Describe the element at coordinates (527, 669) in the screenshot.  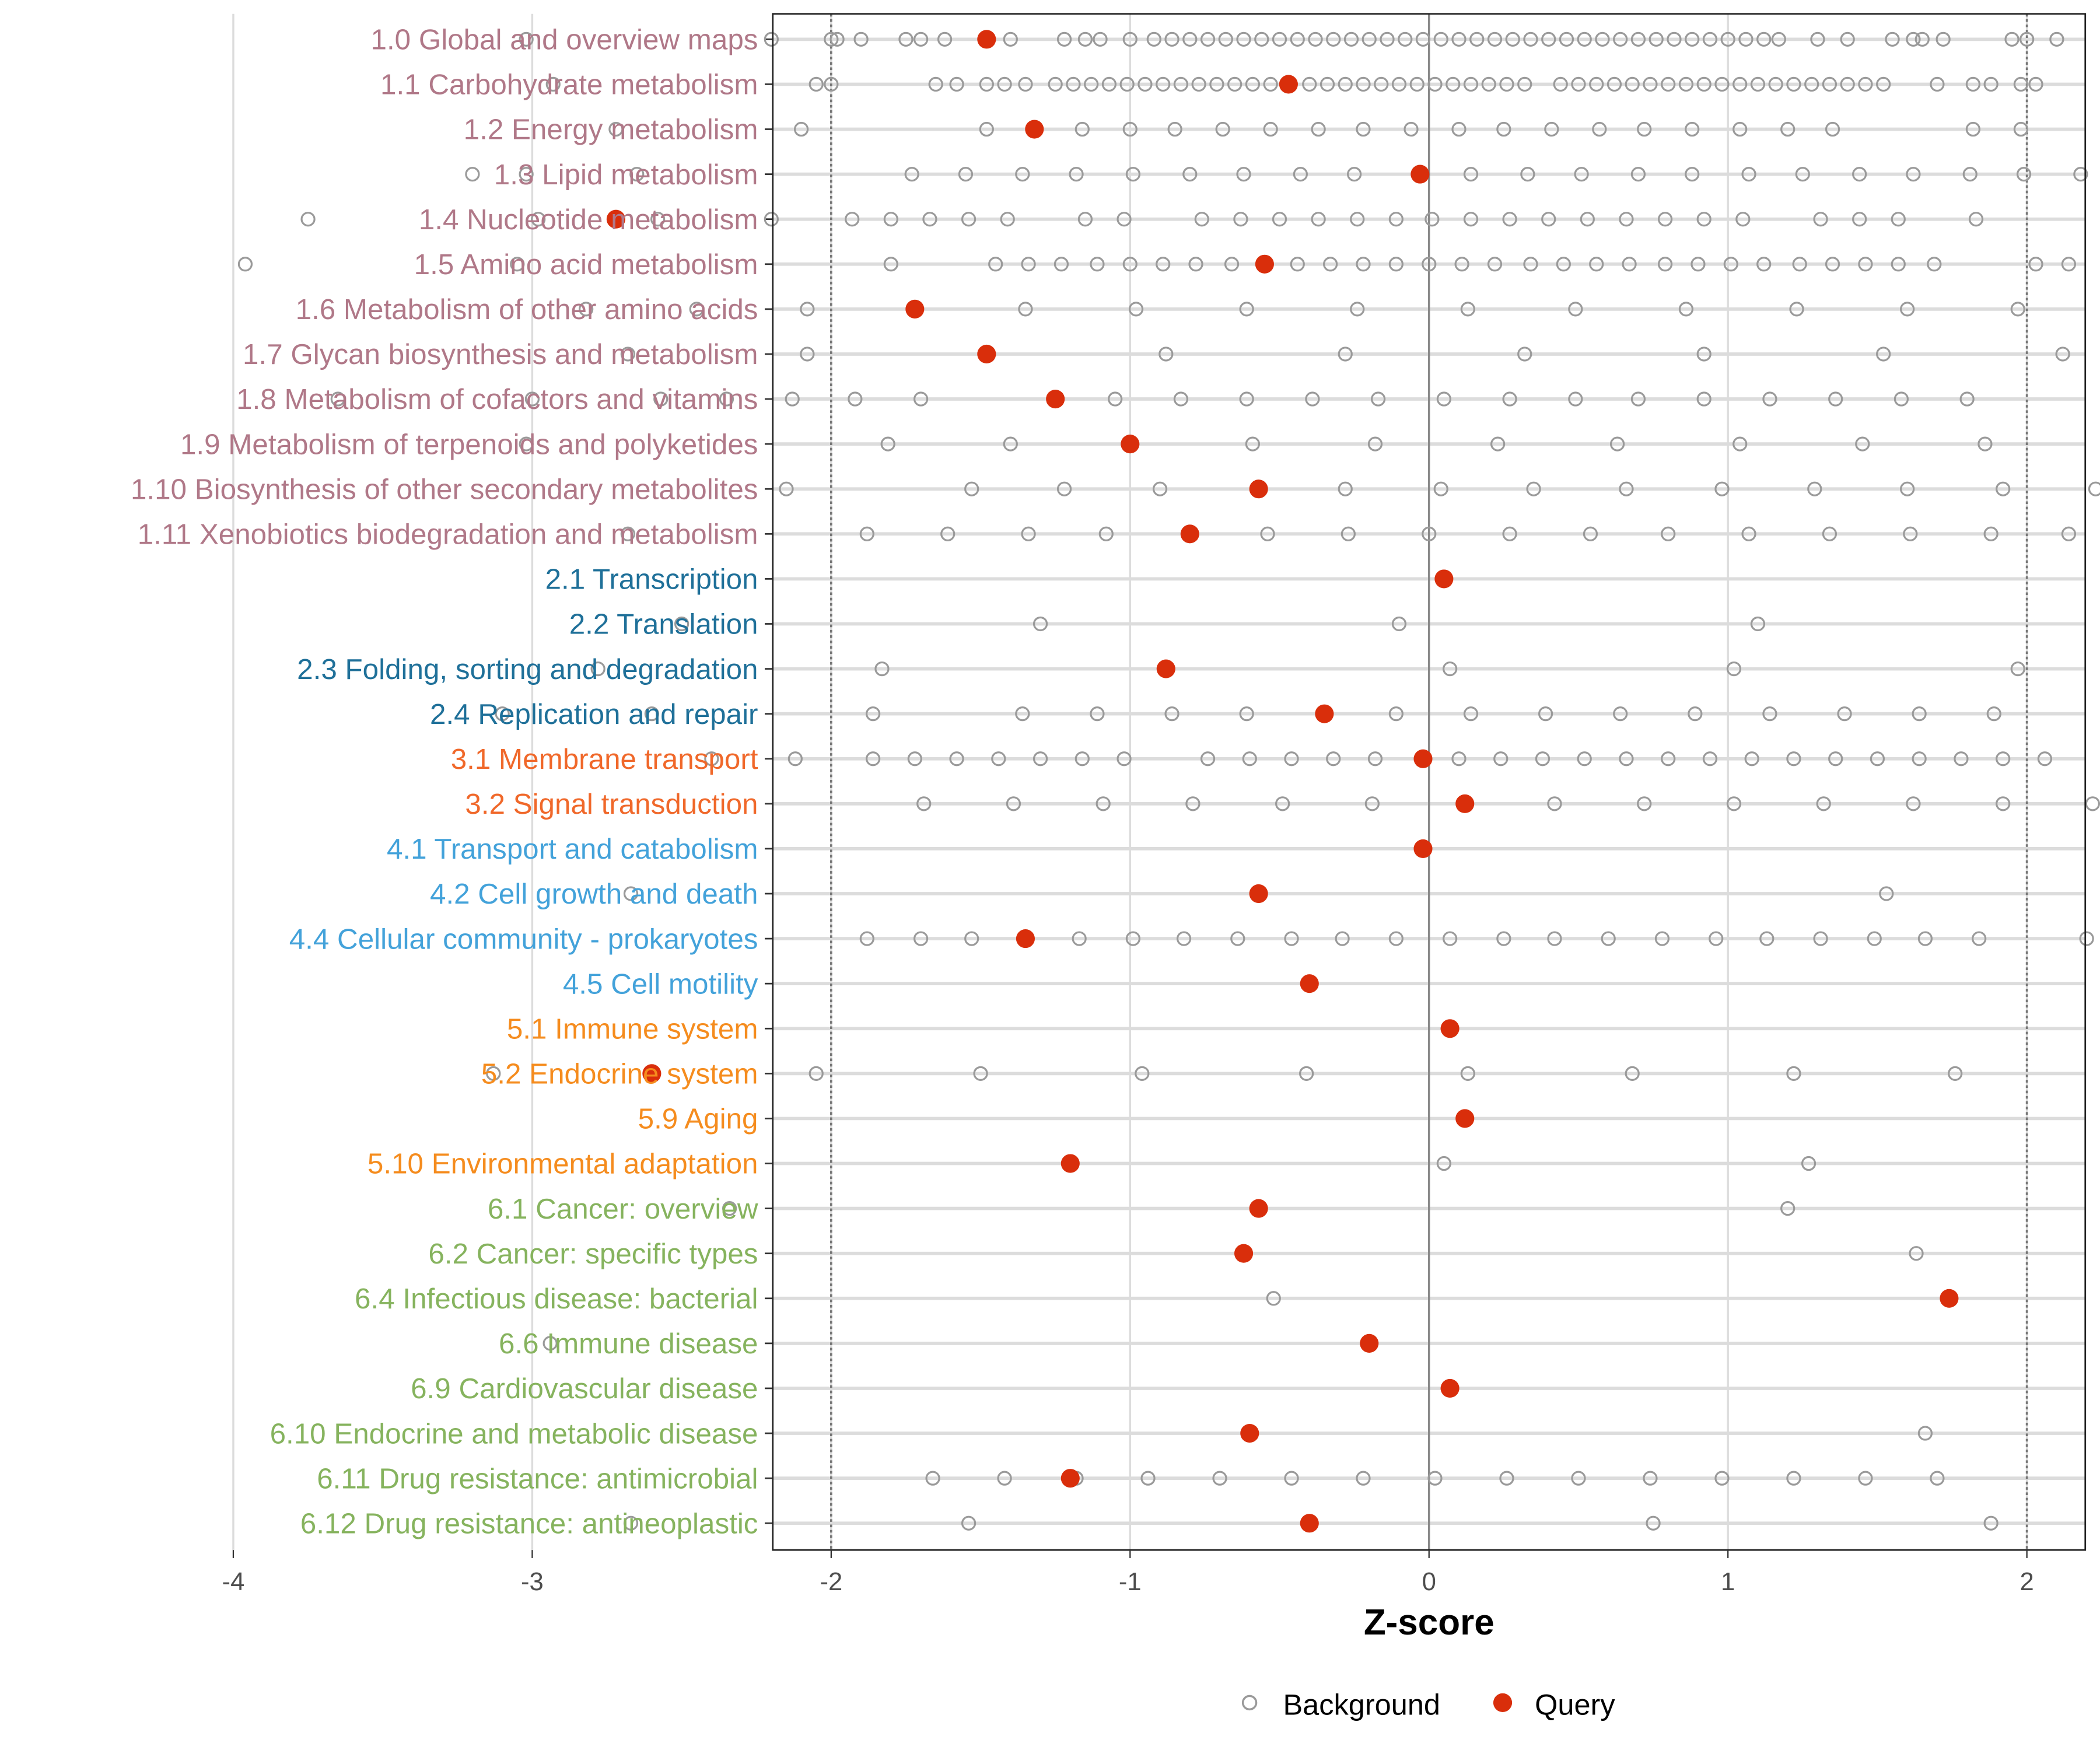
I see `category-label: 2.3 Folding, sorting and degradation` at that location.